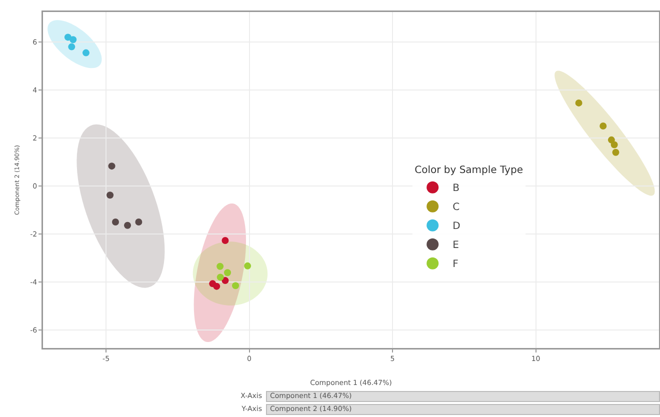  What do you see at coordinates (455, 246) in the screenshot?
I see `legend-label: E` at bounding box center [455, 246].